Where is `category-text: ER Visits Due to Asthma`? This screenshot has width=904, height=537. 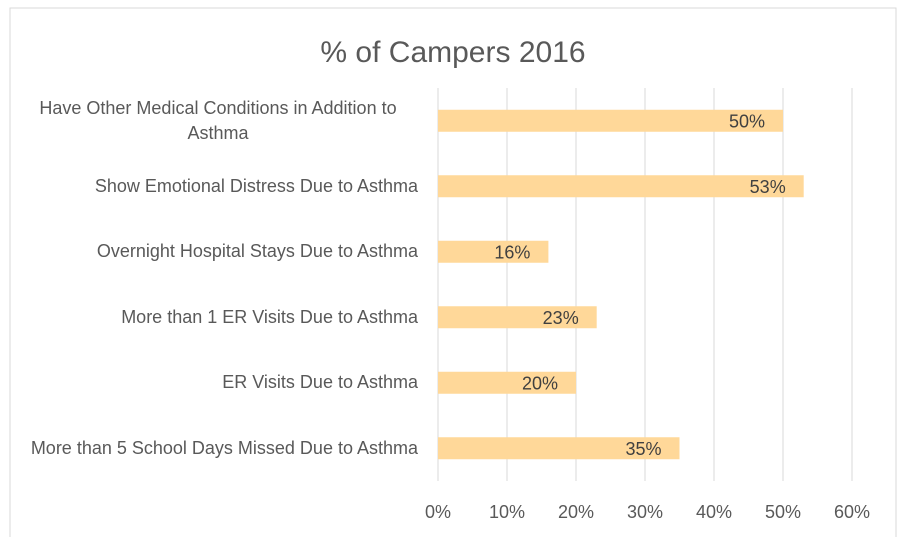
category-text: ER Visits Due to Asthma is located at coordinates (320, 382).